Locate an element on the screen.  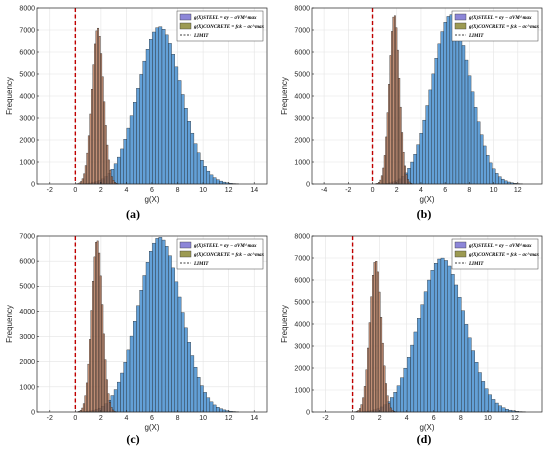
x-tick-label: -4 is located at coordinates (324, 190).